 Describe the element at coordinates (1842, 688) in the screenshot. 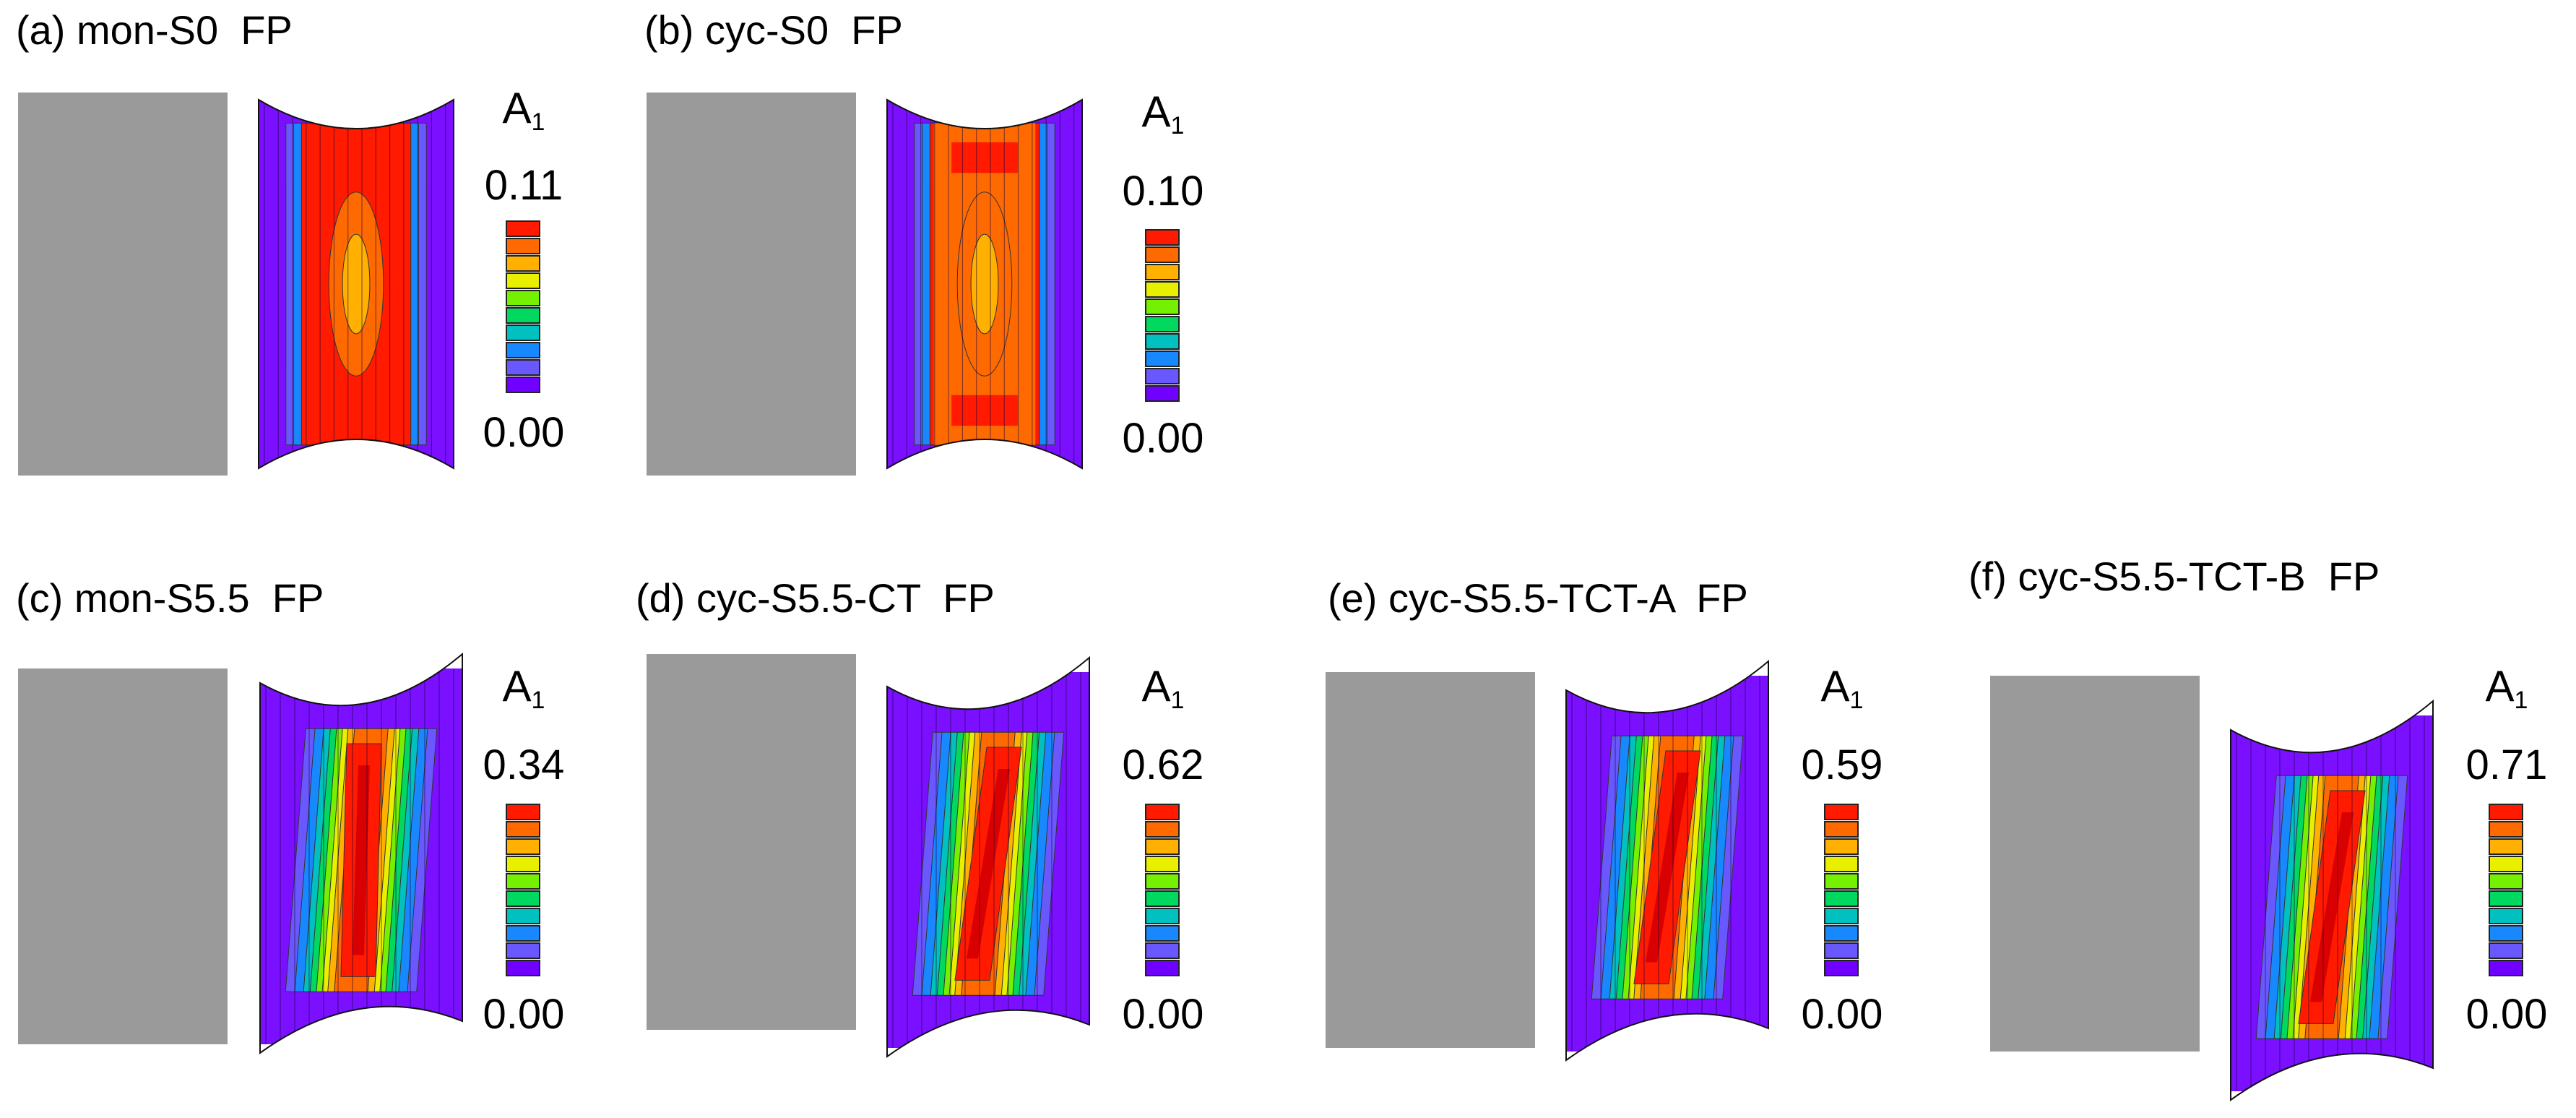

I see `panel-e-legend-symbol: A1` at that location.